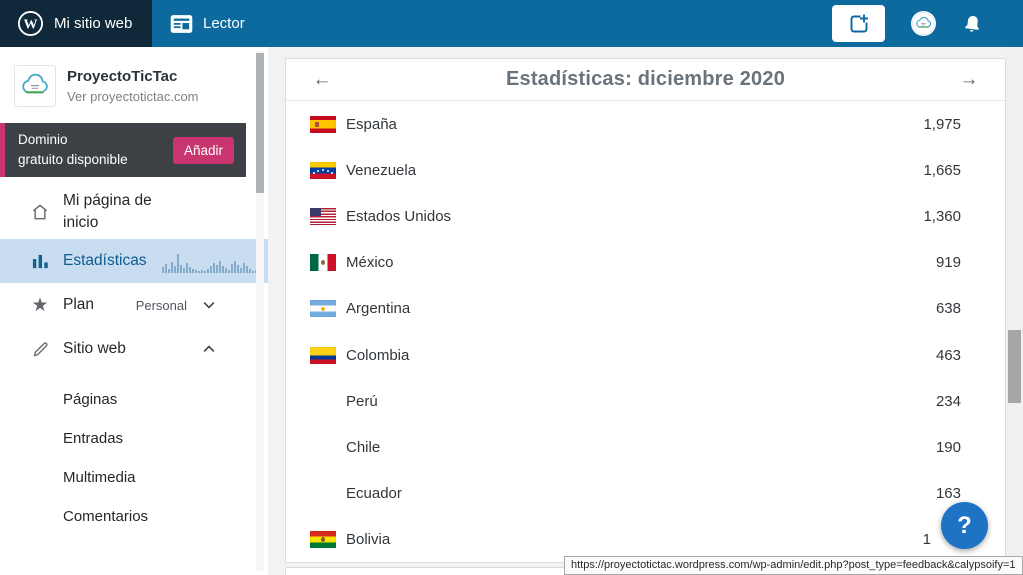 The width and height of the screenshot is (1023, 575). Describe the element at coordinates (378, 309) in the screenshot. I see `country-name: Argentina` at that location.